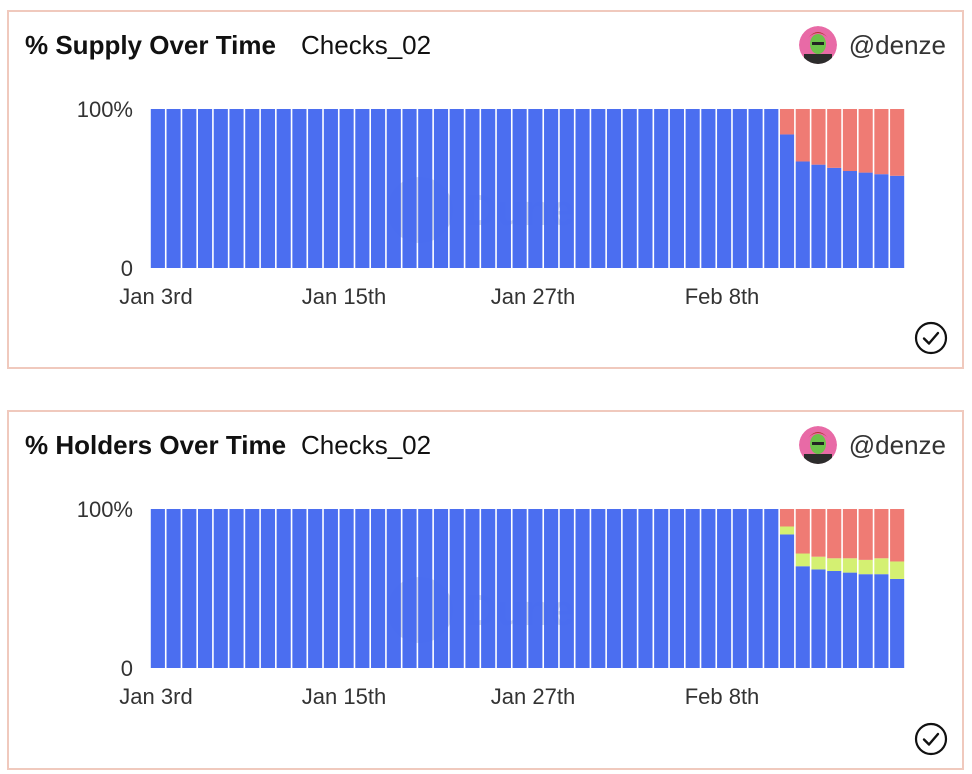 The height and width of the screenshot is (774, 972). I want to click on chart-subtitle: Checks_02, so click(366, 445).